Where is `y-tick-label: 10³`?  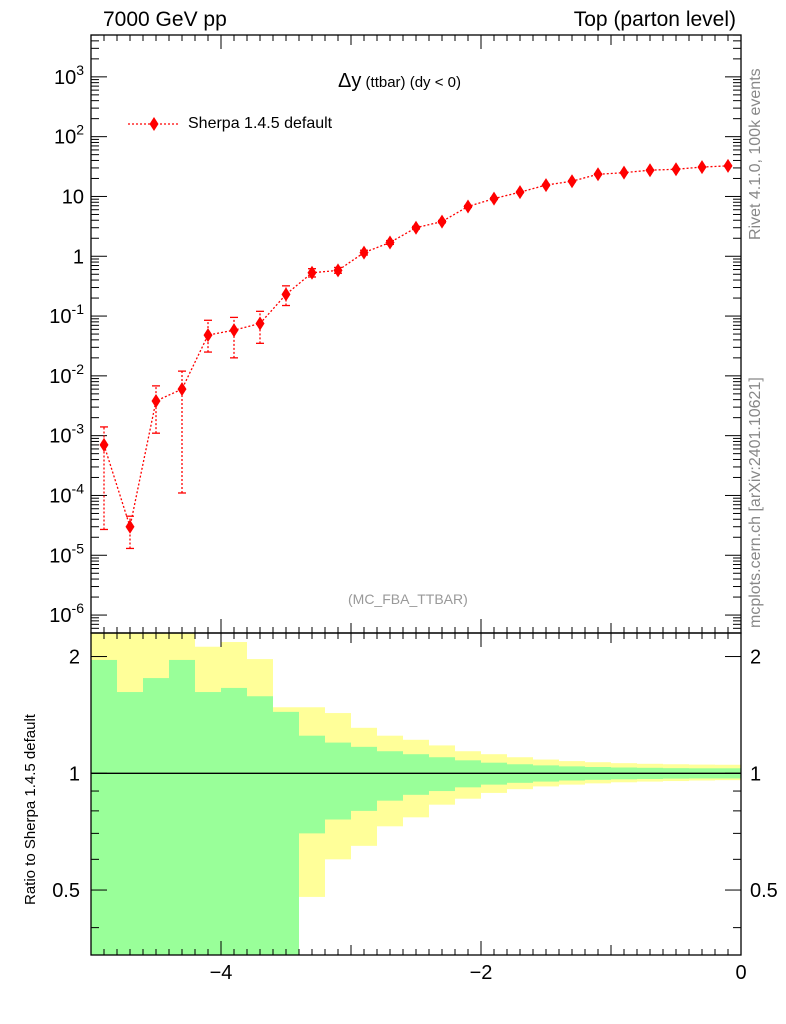
y-tick-label: 10³ is located at coordinates (69, 75).